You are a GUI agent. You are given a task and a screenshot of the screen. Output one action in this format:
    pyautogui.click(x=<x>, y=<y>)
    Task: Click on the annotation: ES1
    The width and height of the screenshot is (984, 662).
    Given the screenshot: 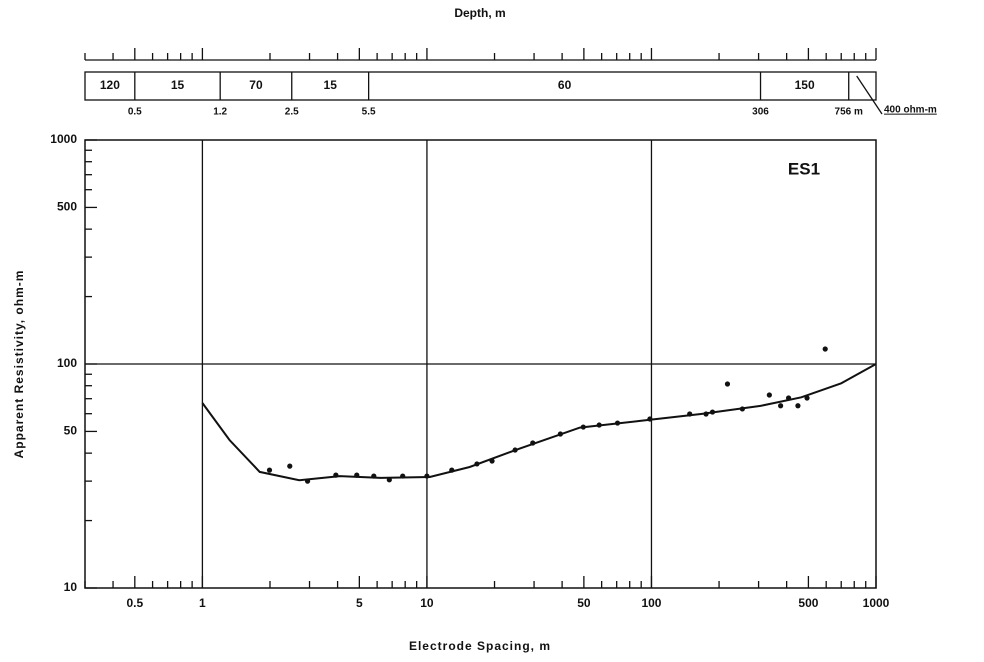 What is the action you would take?
    pyautogui.click(x=804, y=168)
    